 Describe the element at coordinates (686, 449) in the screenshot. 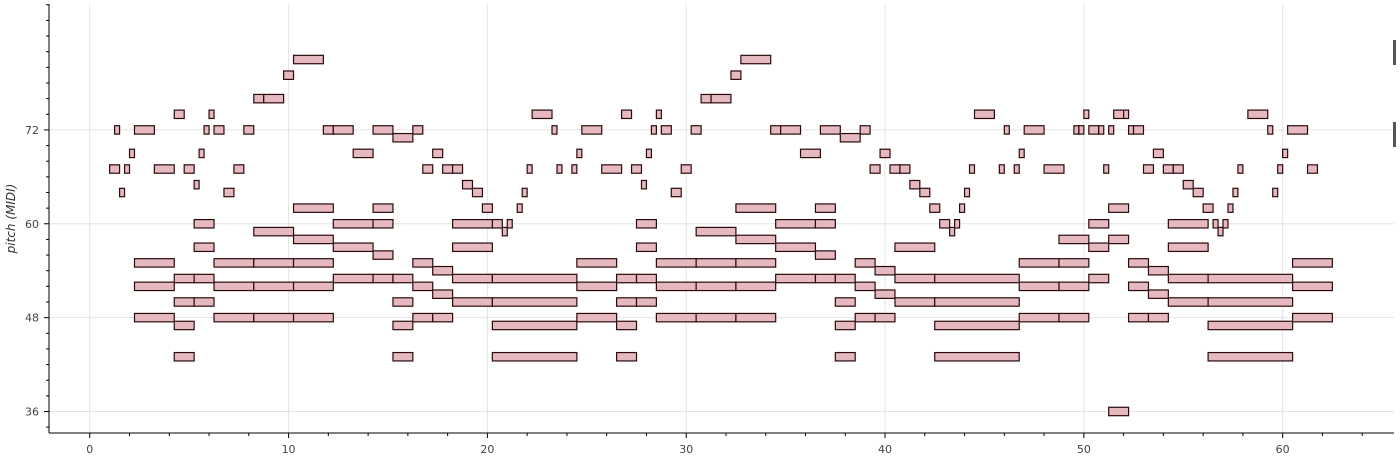

I see `x-tick-label: 30` at that location.